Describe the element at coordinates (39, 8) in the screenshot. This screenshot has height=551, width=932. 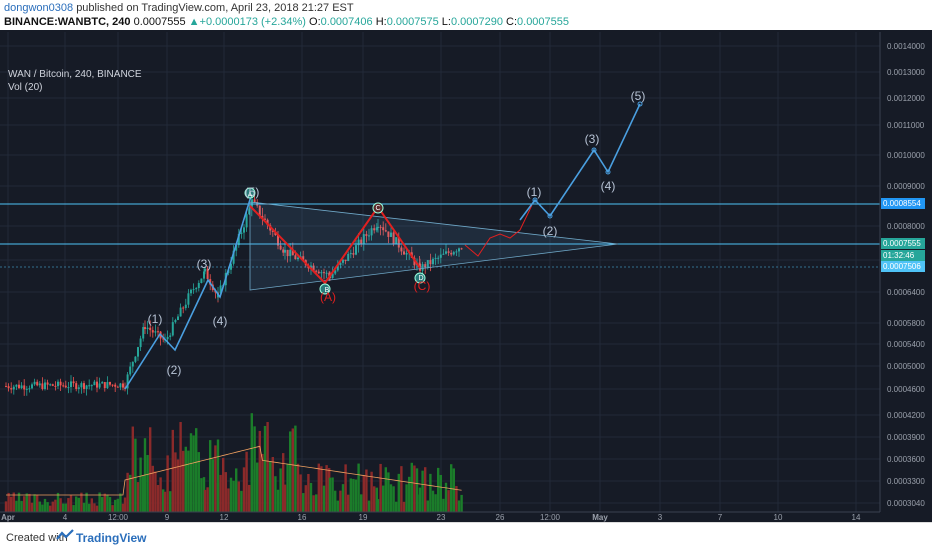
I see `author-link: dongwon0308` at that location.